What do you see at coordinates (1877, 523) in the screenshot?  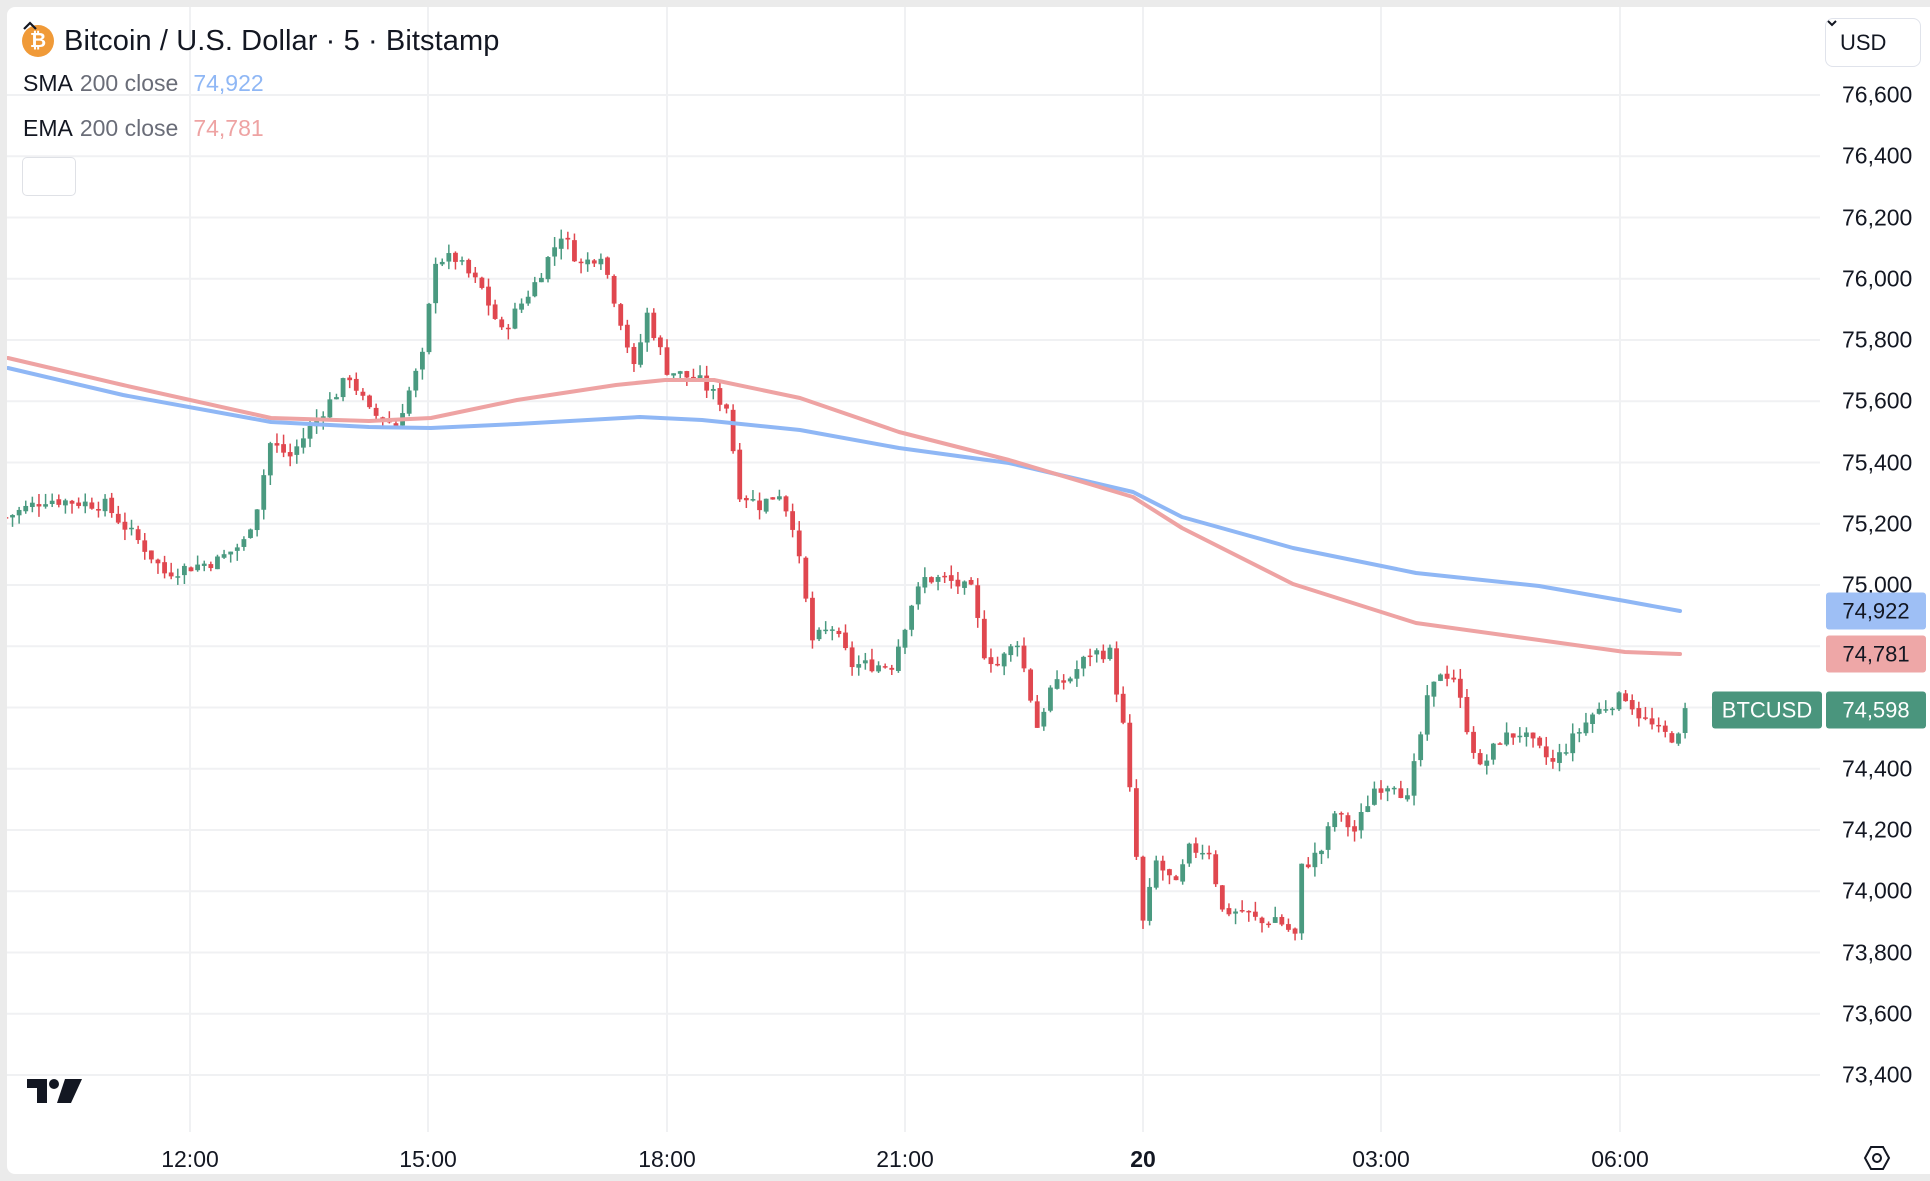 I see `price-label: 75,200` at bounding box center [1877, 523].